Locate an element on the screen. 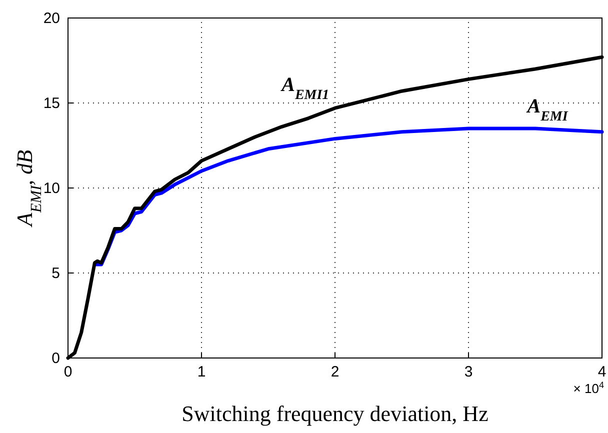 This screenshot has height=433, width=608. x-tick-label: 0 is located at coordinates (68, 372).